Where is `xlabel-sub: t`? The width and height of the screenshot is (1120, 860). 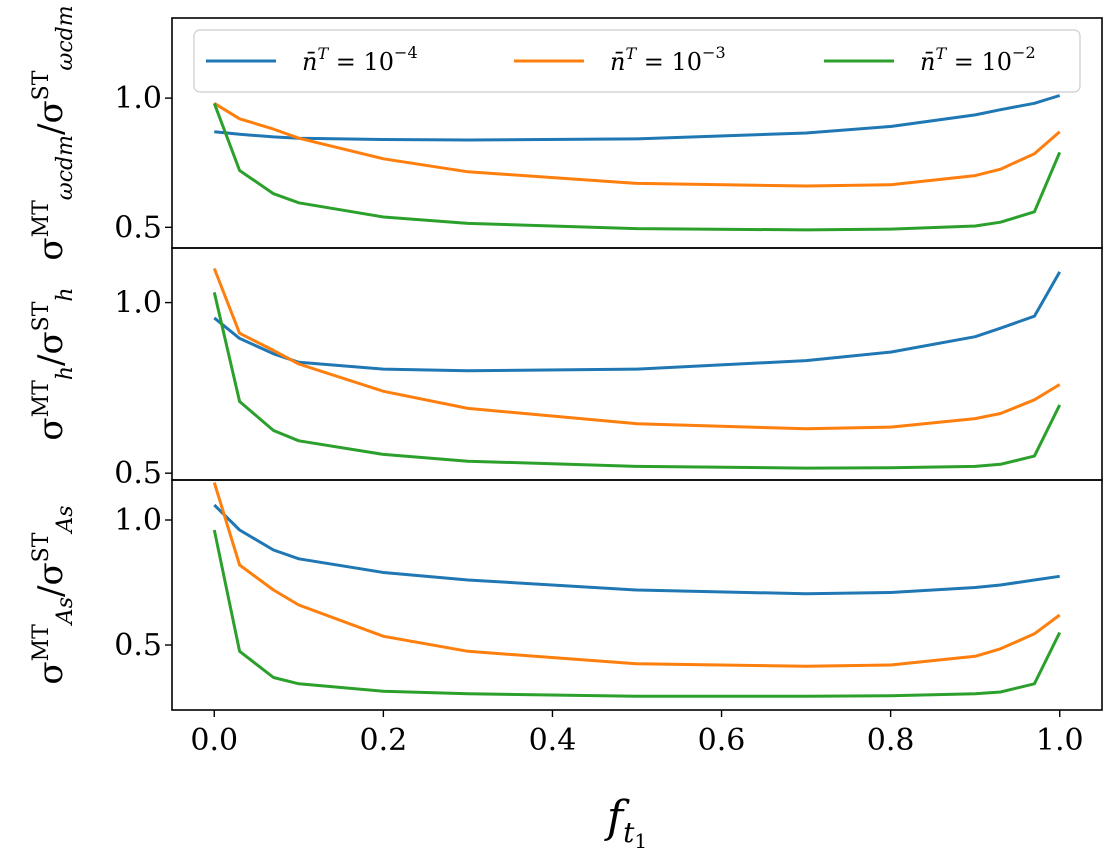 xlabel-sub: t is located at coordinates (629, 832).